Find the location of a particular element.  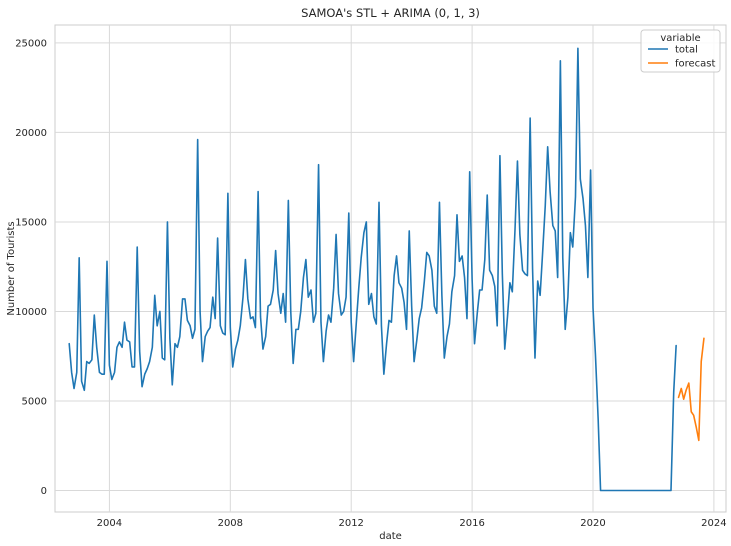

legend-label-total: total is located at coordinates (686, 50).